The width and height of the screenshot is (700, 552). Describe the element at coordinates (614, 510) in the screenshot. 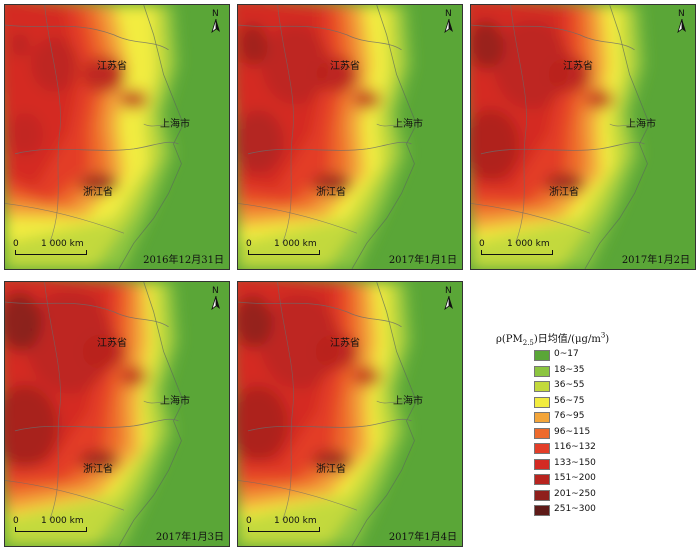

I see `legend-item: 251~300` at that location.